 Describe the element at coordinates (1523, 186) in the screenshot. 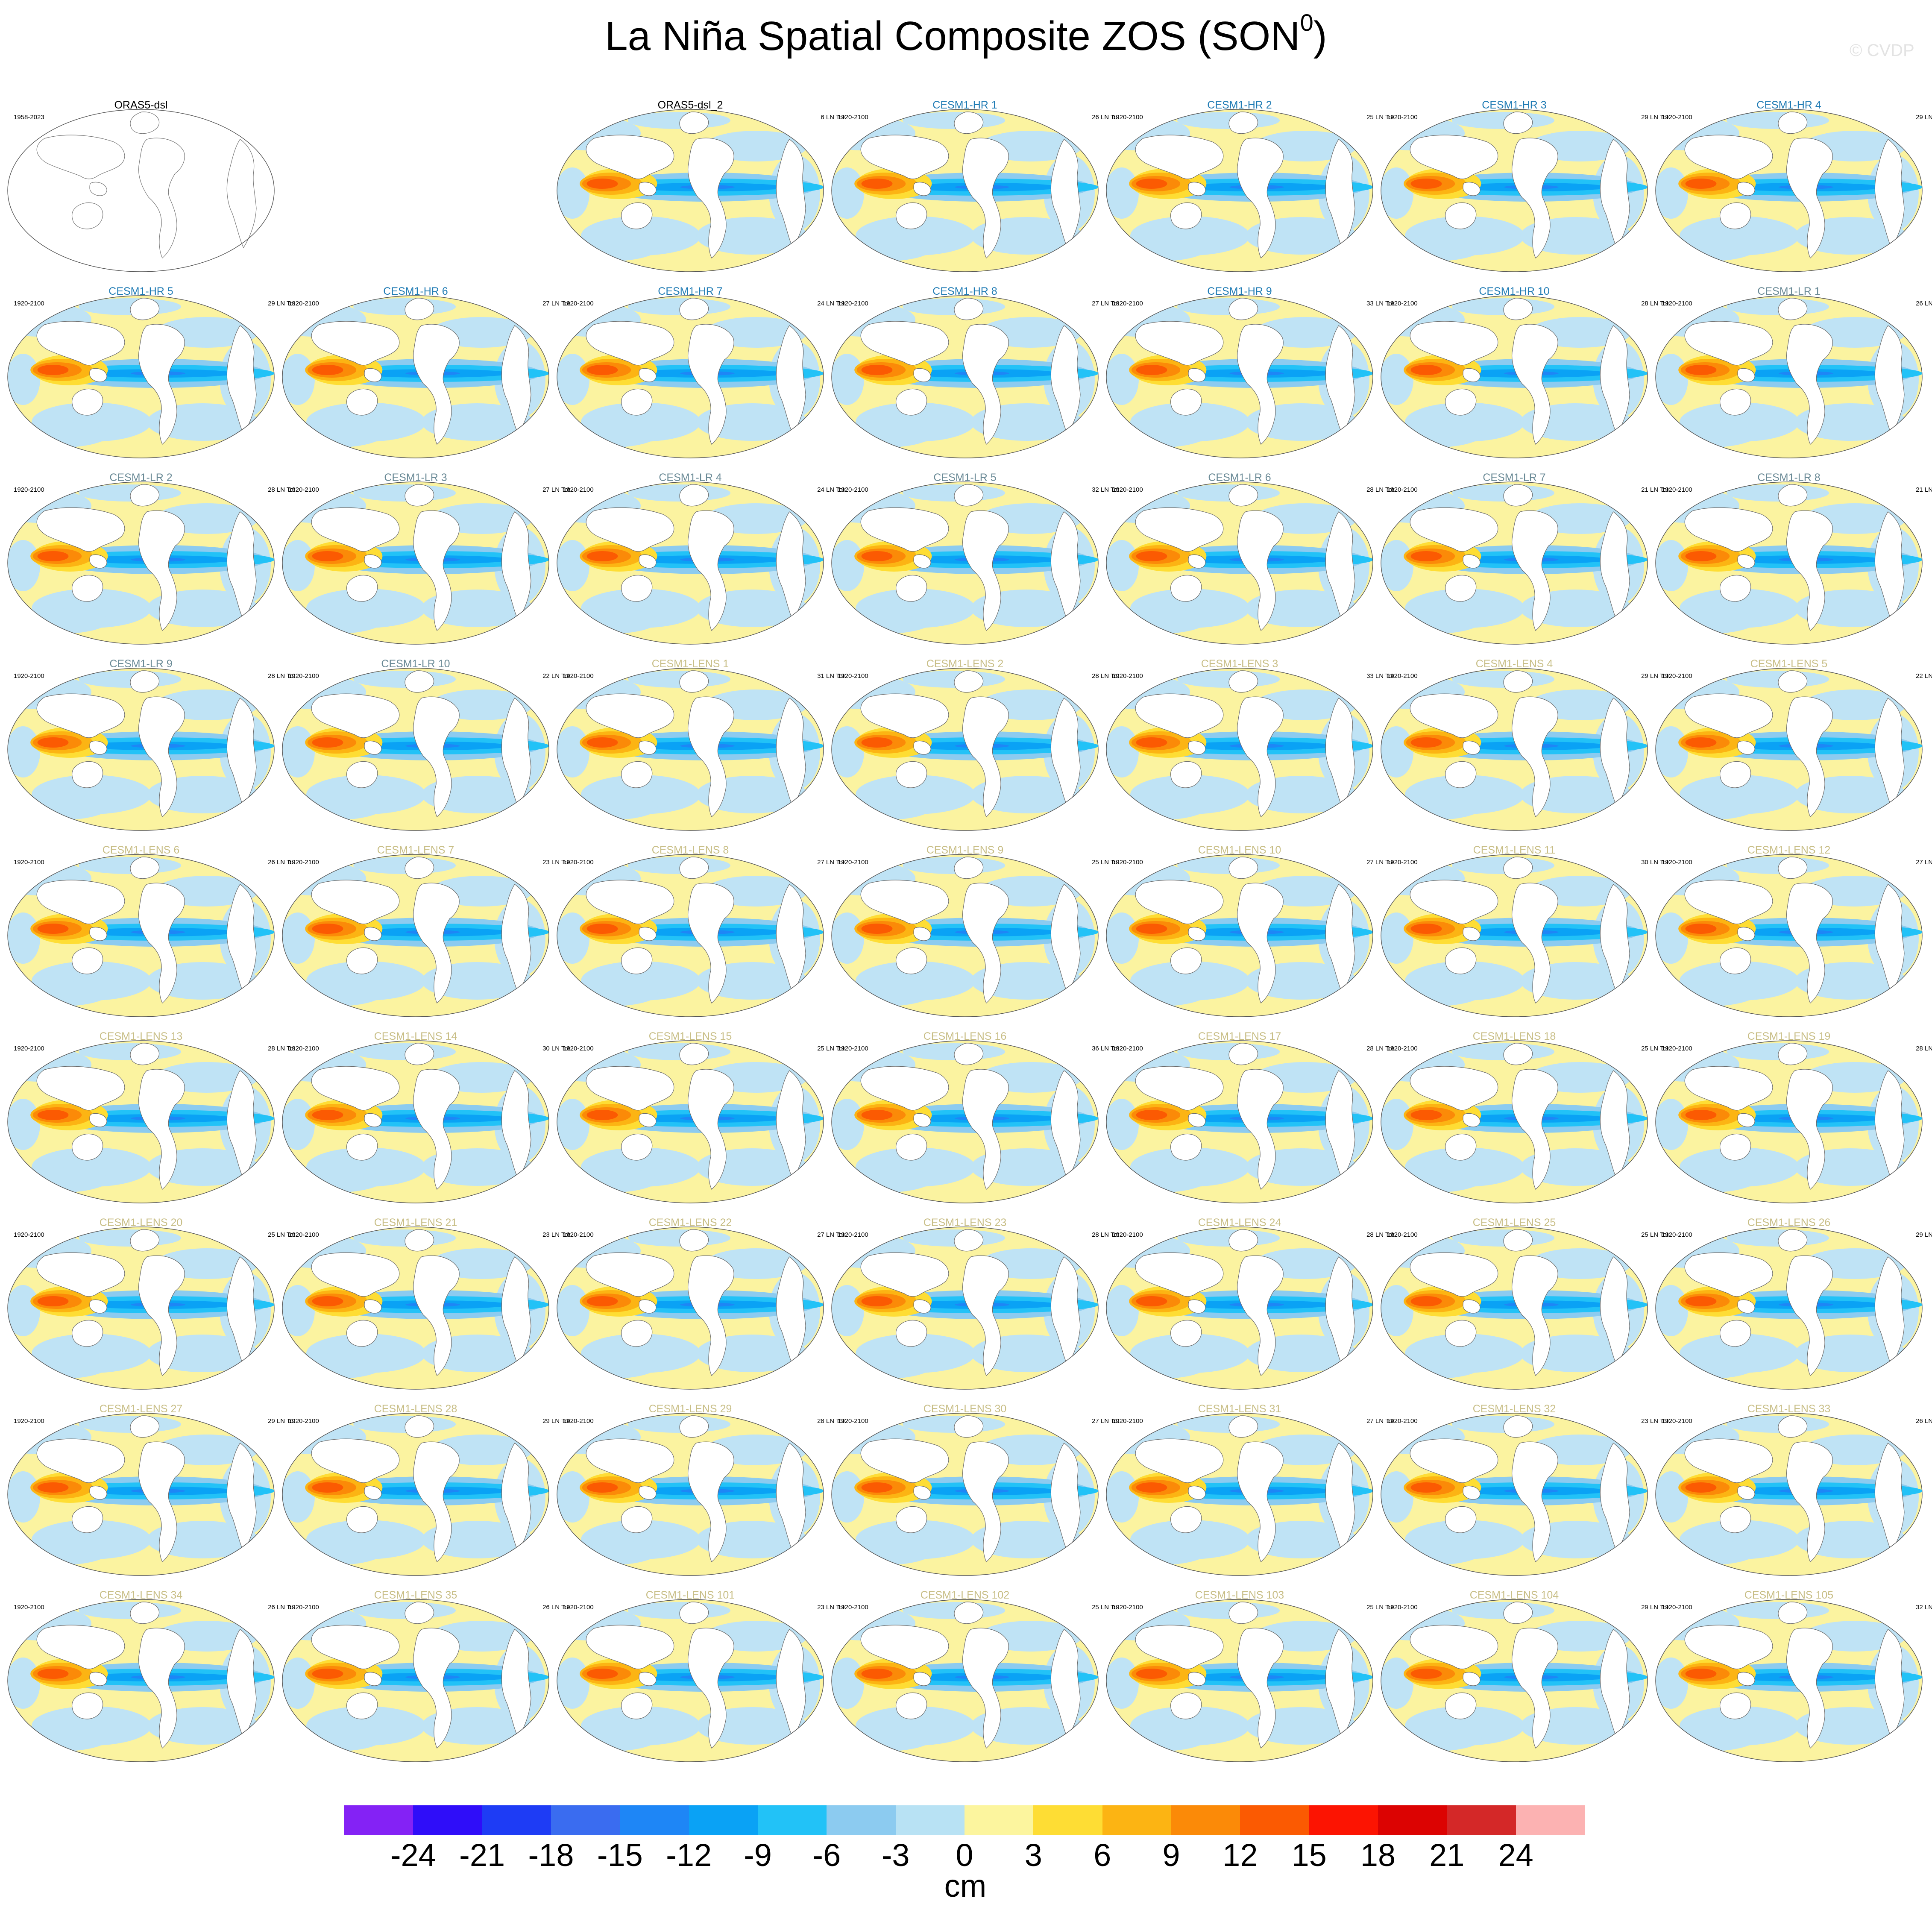

I see `map-panel: CESM1-HR 3 1920-2100 29 LN Tot` at that location.